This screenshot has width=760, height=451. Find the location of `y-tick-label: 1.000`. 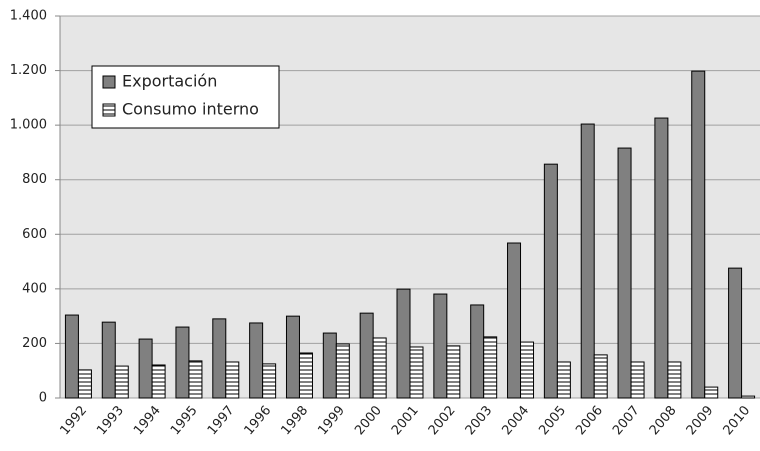

y-tick-label: 1.000 is located at coordinates (28, 125).